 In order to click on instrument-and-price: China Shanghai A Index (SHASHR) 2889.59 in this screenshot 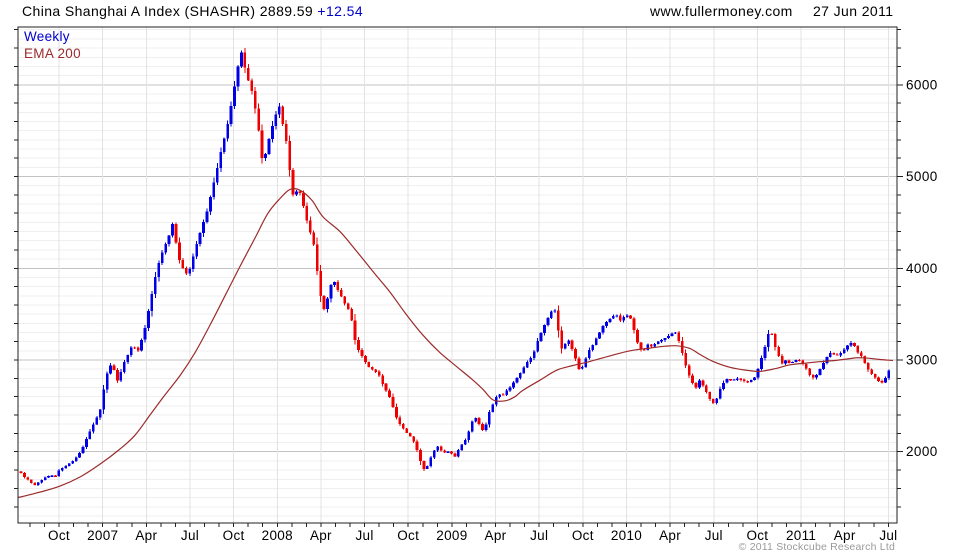, I will do `click(168, 11)`.